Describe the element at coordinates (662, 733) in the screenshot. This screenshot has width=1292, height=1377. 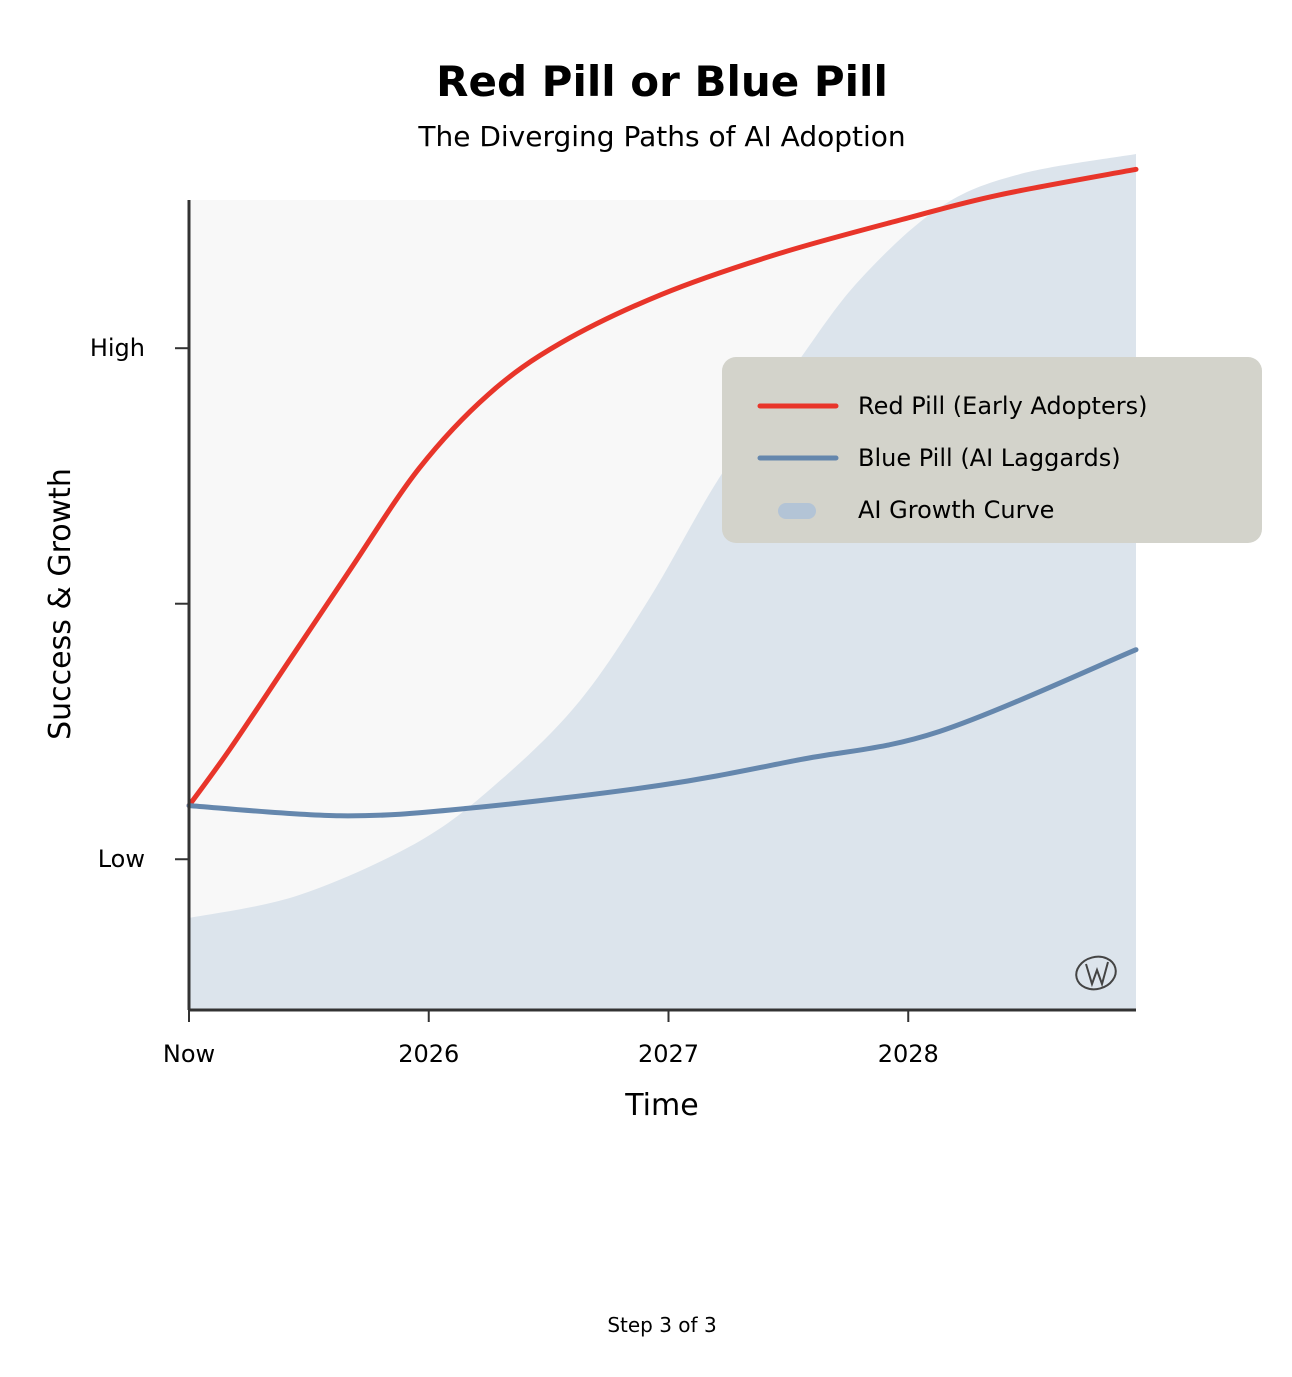
I see `blue-pill-line` at that location.